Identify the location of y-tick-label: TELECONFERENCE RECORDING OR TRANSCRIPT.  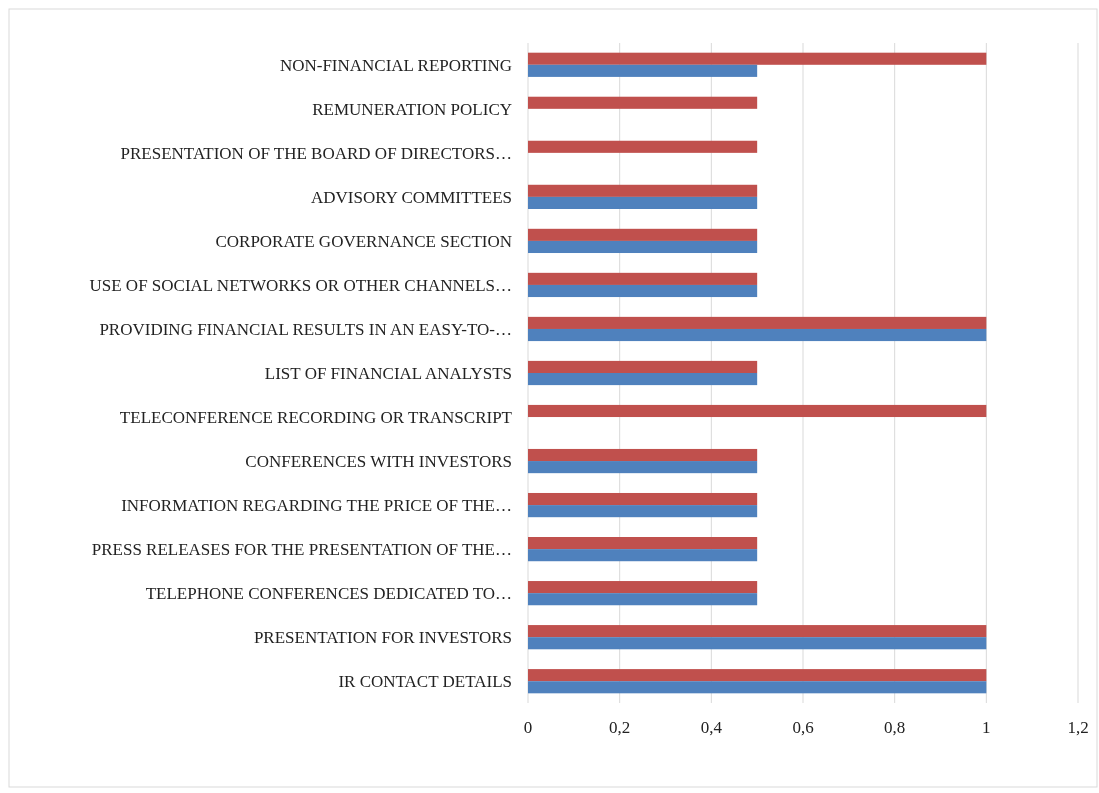
(316, 417).